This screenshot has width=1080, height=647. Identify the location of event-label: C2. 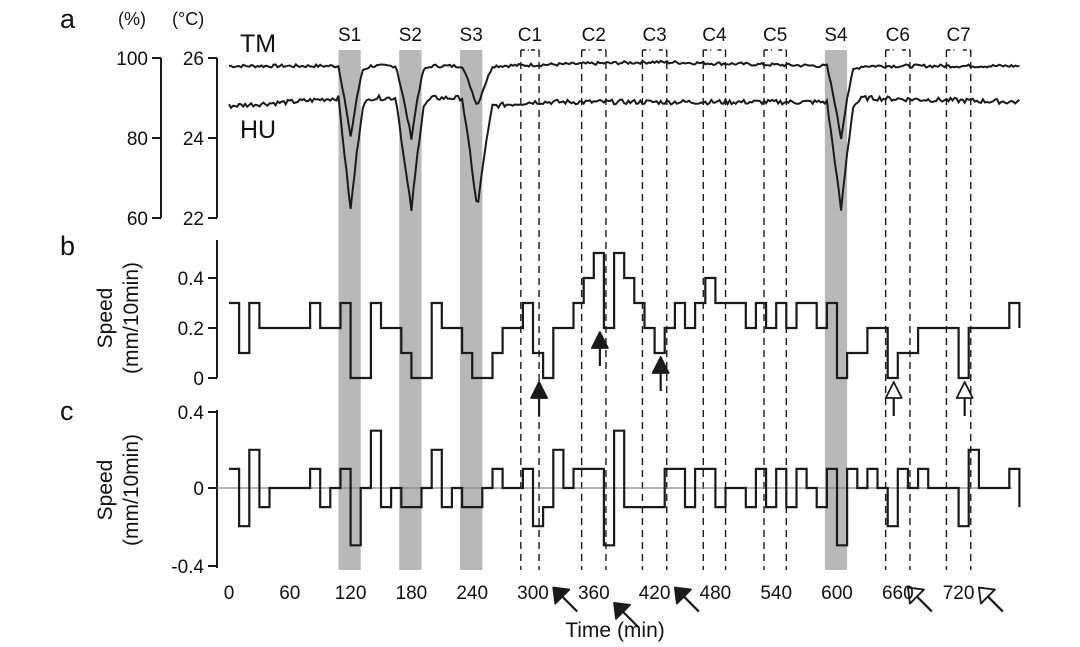
(594, 35).